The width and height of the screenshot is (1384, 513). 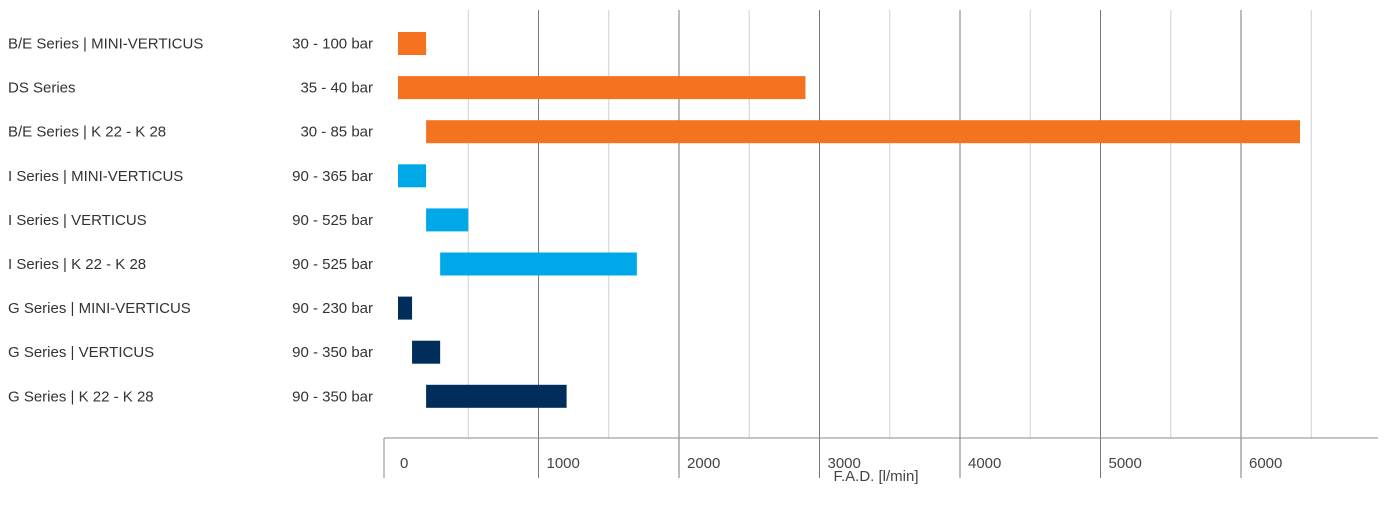 I want to click on x-axis-title: F.A.D. [l/min], so click(x=875, y=476).